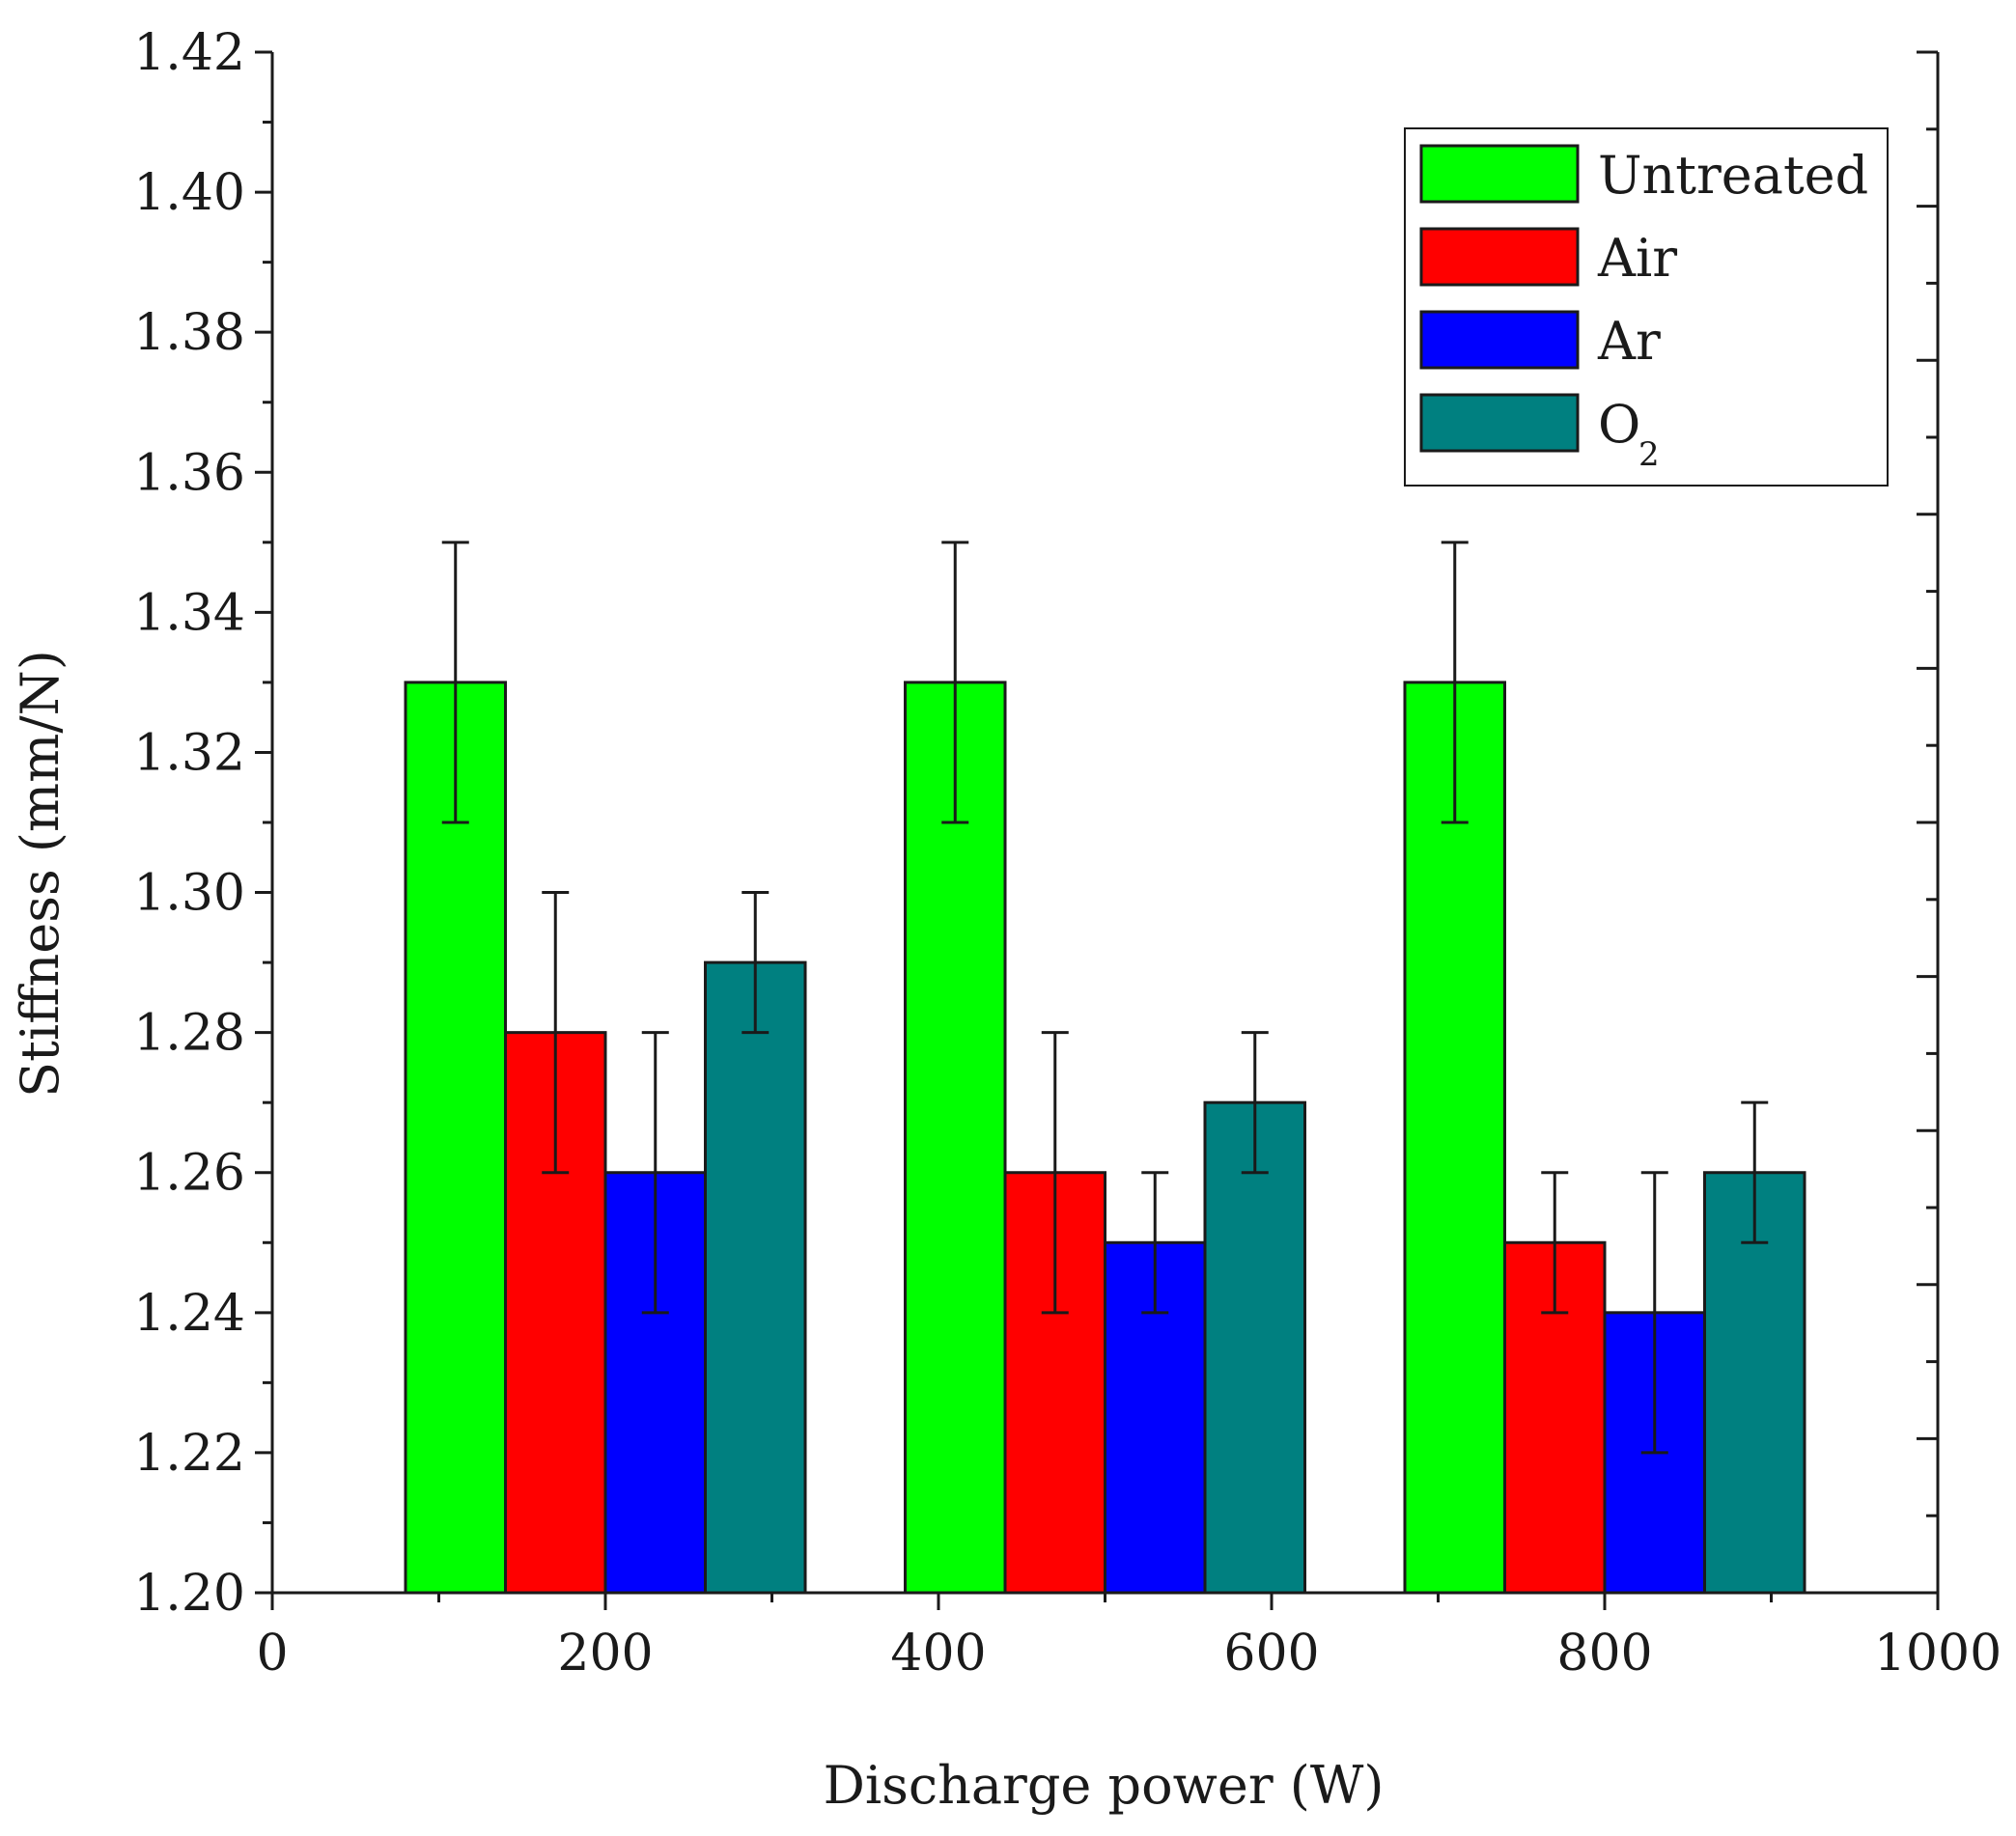 This screenshot has width=2016, height=1836. Describe the element at coordinates (1938, 1654) in the screenshot. I see `x-tick-label: 1000` at that location.